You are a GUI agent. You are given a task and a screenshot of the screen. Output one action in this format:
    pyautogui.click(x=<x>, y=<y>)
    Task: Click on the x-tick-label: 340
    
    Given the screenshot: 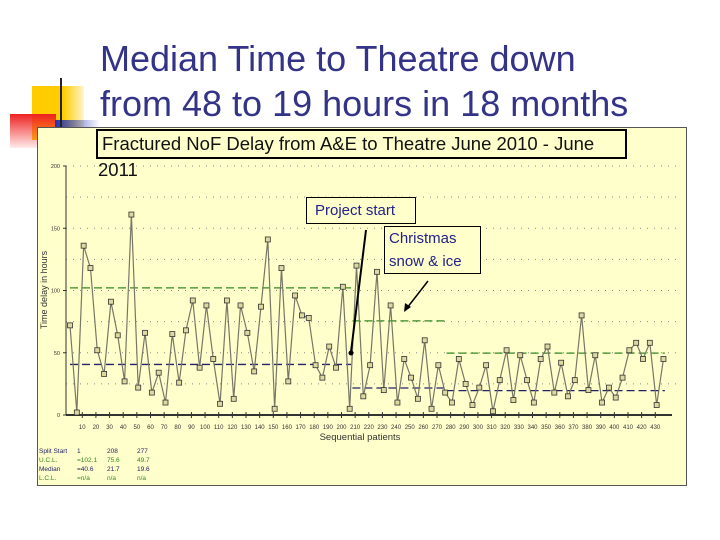 What is the action you would take?
    pyautogui.click(x=532, y=428)
    